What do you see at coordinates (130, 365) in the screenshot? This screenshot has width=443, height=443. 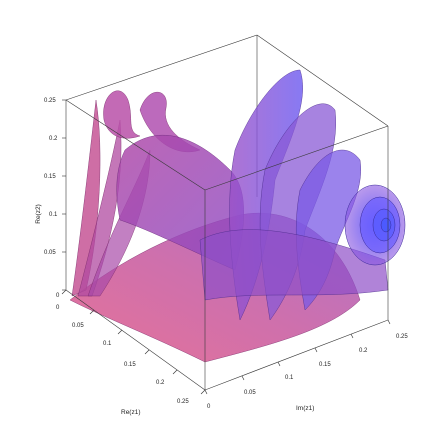 I see `left-depth-tick-label: 0.15` at bounding box center [130, 365].